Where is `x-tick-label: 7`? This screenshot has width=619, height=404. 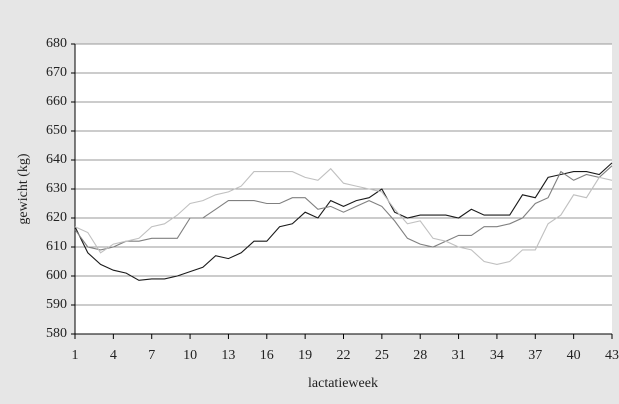 x-tick-label: 7 is located at coordinates (151, 355).